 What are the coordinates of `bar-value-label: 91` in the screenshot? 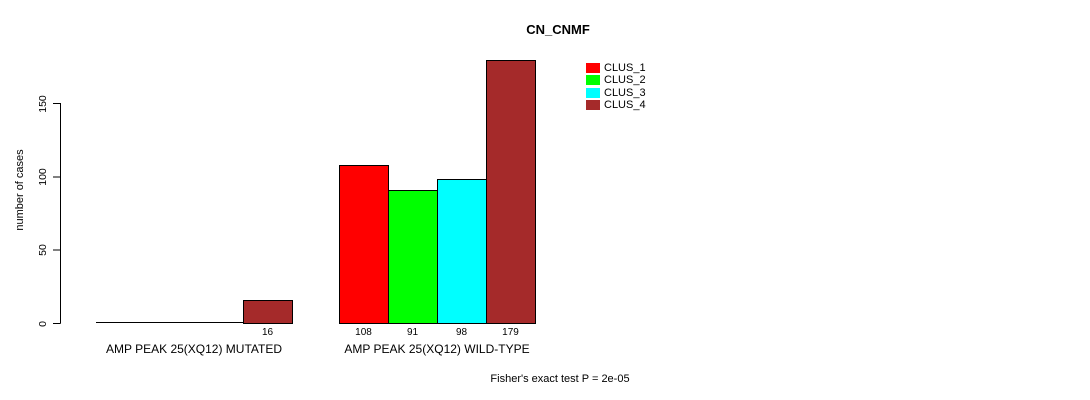 It's located at (412, 332).